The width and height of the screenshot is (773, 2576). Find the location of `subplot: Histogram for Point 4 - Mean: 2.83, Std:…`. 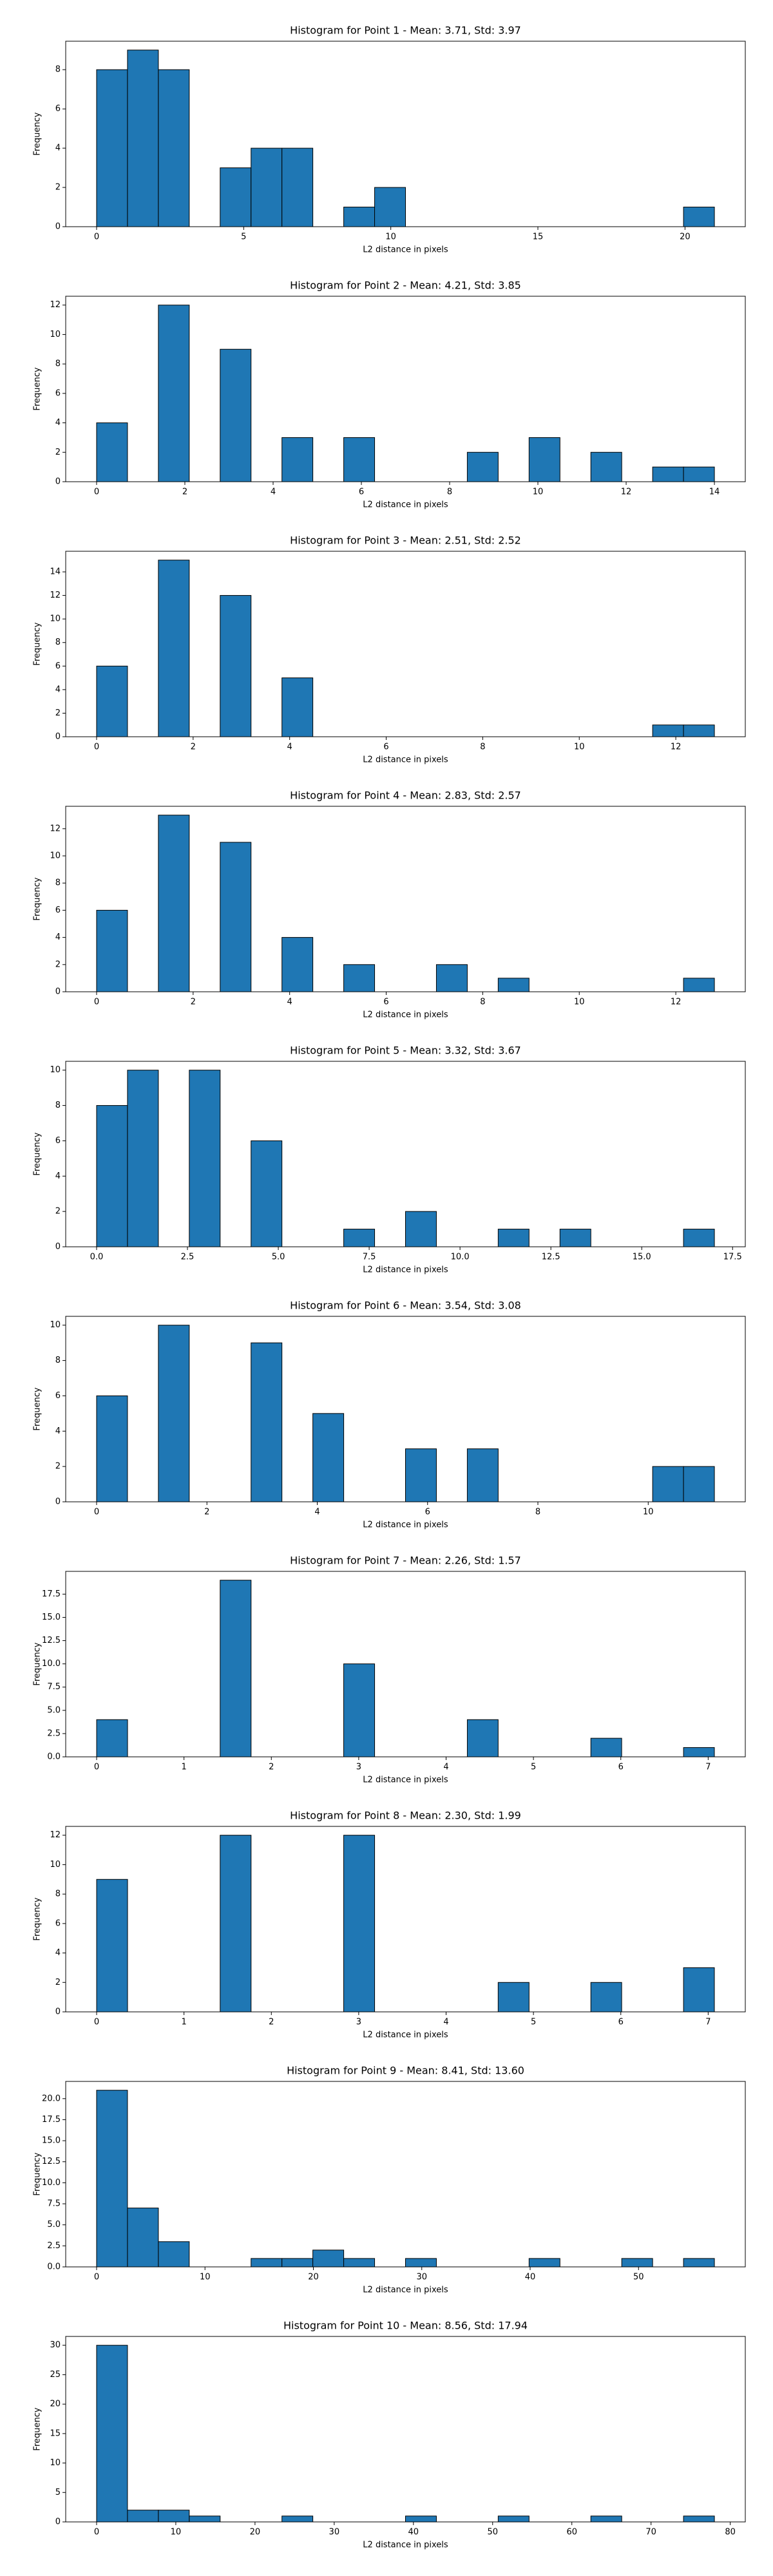

subplot: Histogram for Point 4 - Mean: 2.83, Std:… is located at coordinates (389, 905).